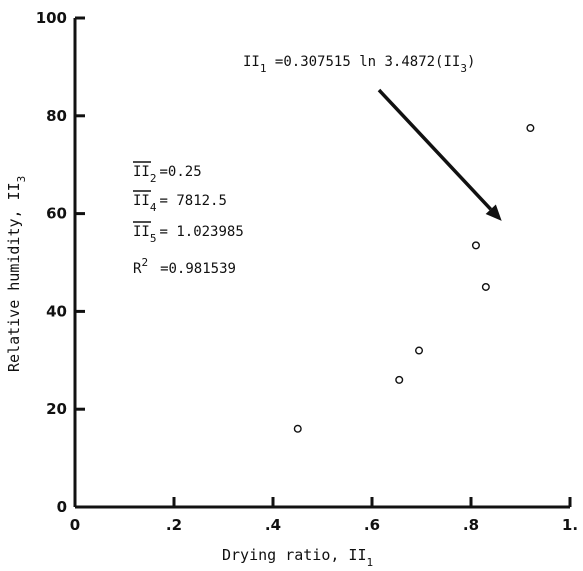 The height and width of the screenshot is (571, 583). I want to click on y-tick-label: 80, so click(56, 116).